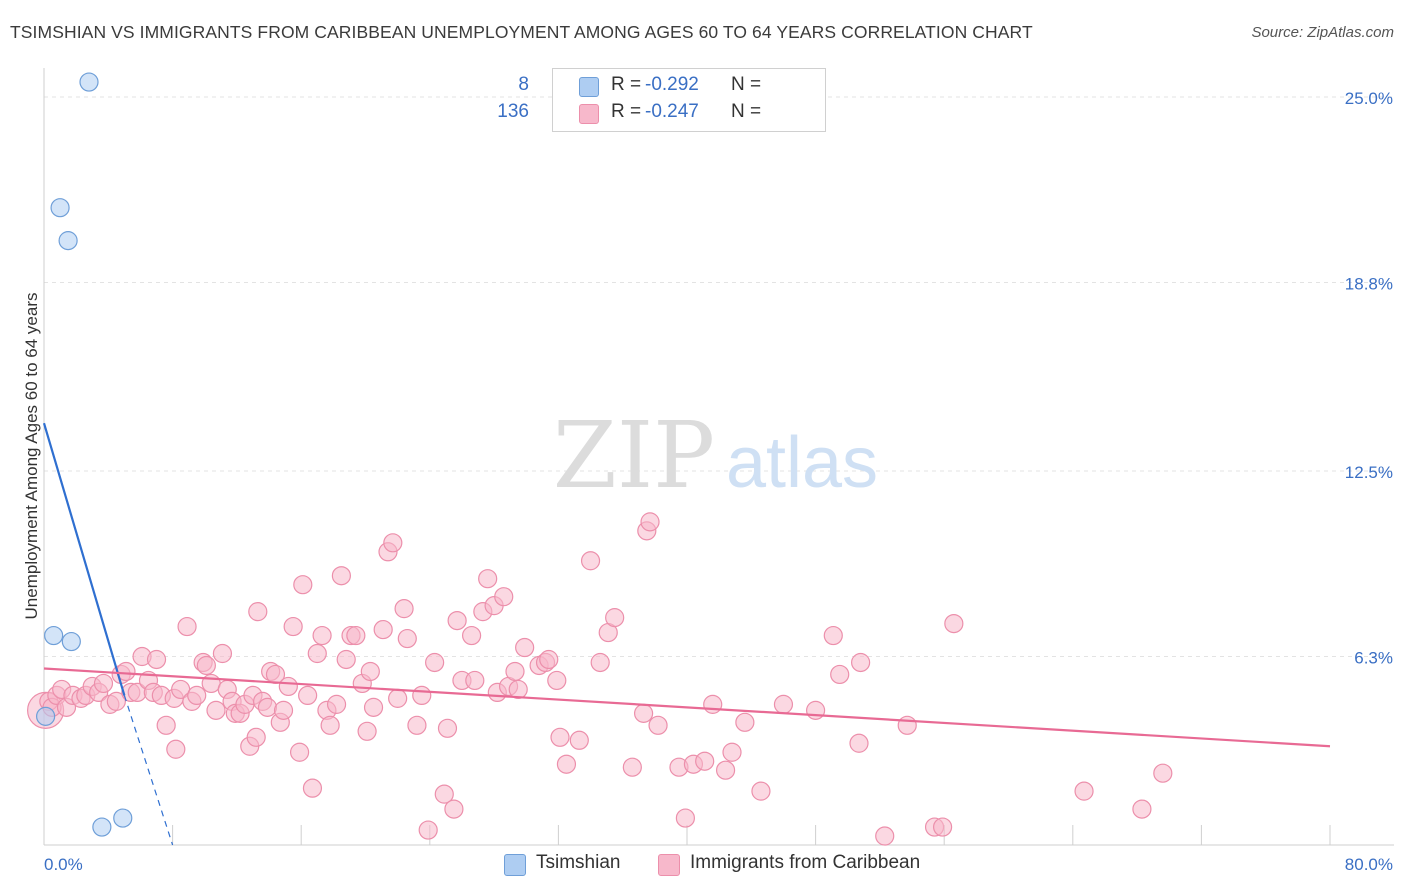 The width and height of the screenshot is (1406, 892). Describe the element at coordinates (578, 862) in the screenshot. I see `bottom-legend-label: Tsimshian` at that location.